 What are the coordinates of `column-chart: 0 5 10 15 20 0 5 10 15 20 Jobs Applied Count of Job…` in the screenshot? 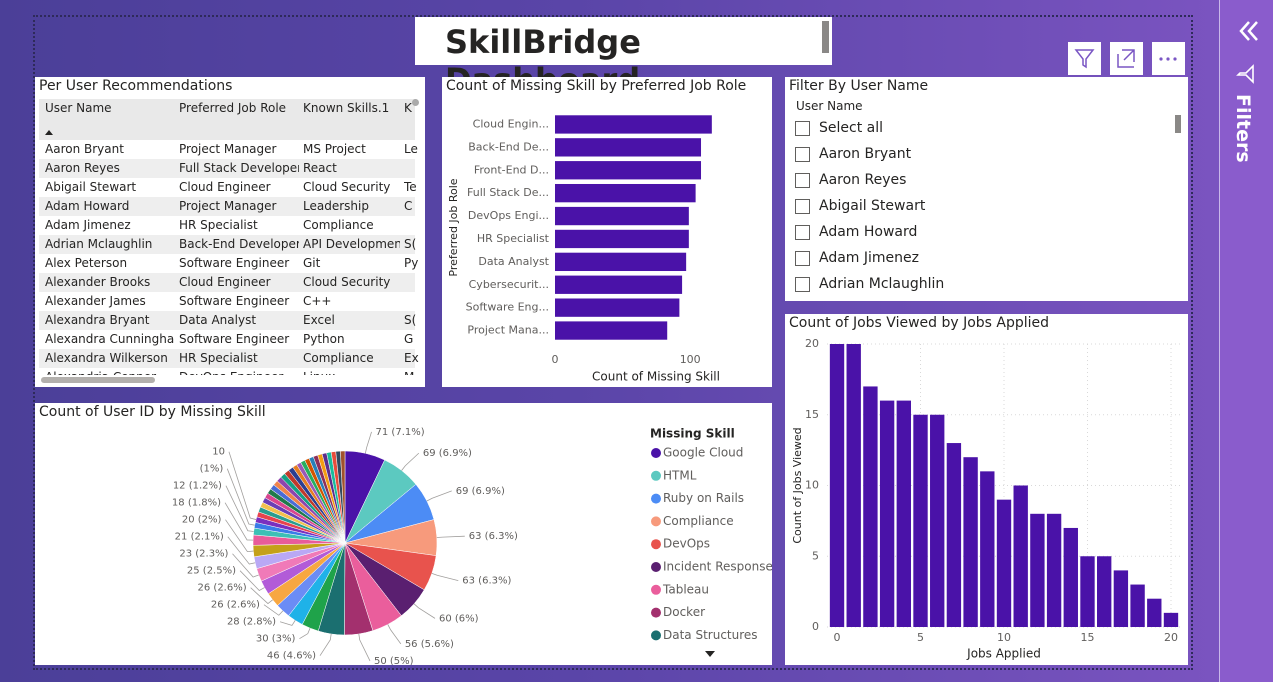 It's located at (986, 499).